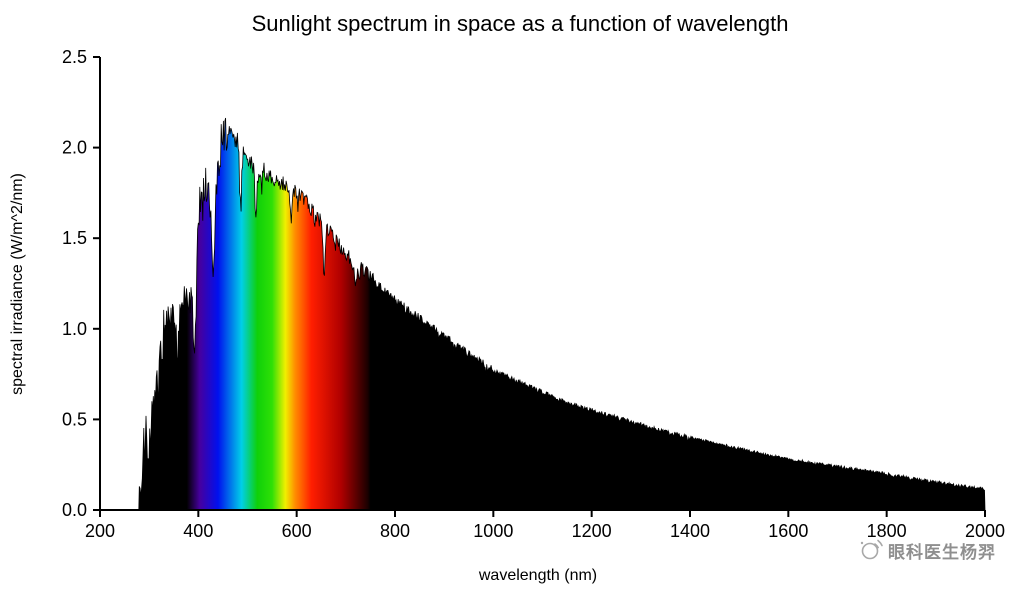 The image size is (1010, 597). I want to click on y-tick-label: 0.0, so click(74, 510).